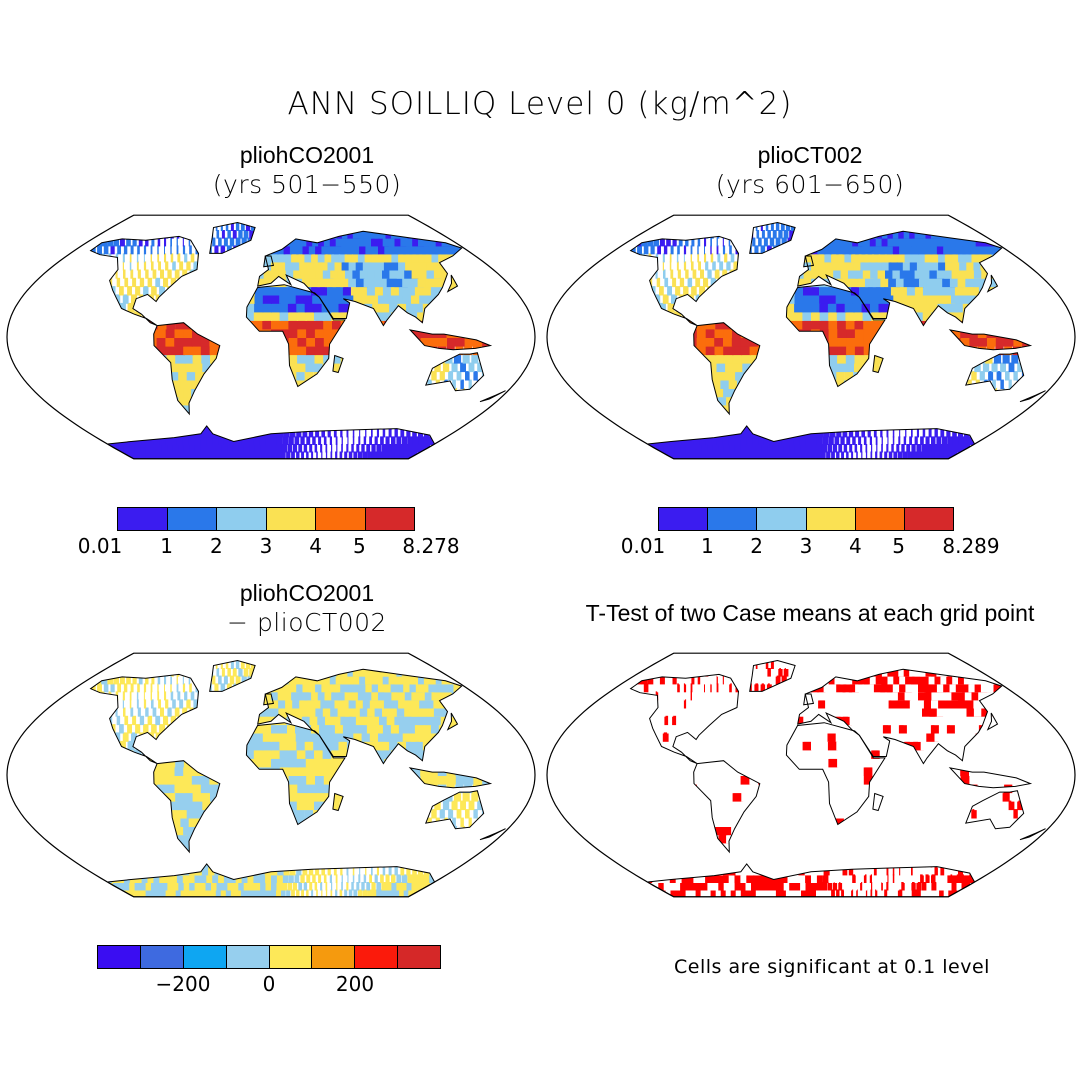 This screenshot has height=1080, width=1080. I want to click on panel-2-map, so click(811, 337).